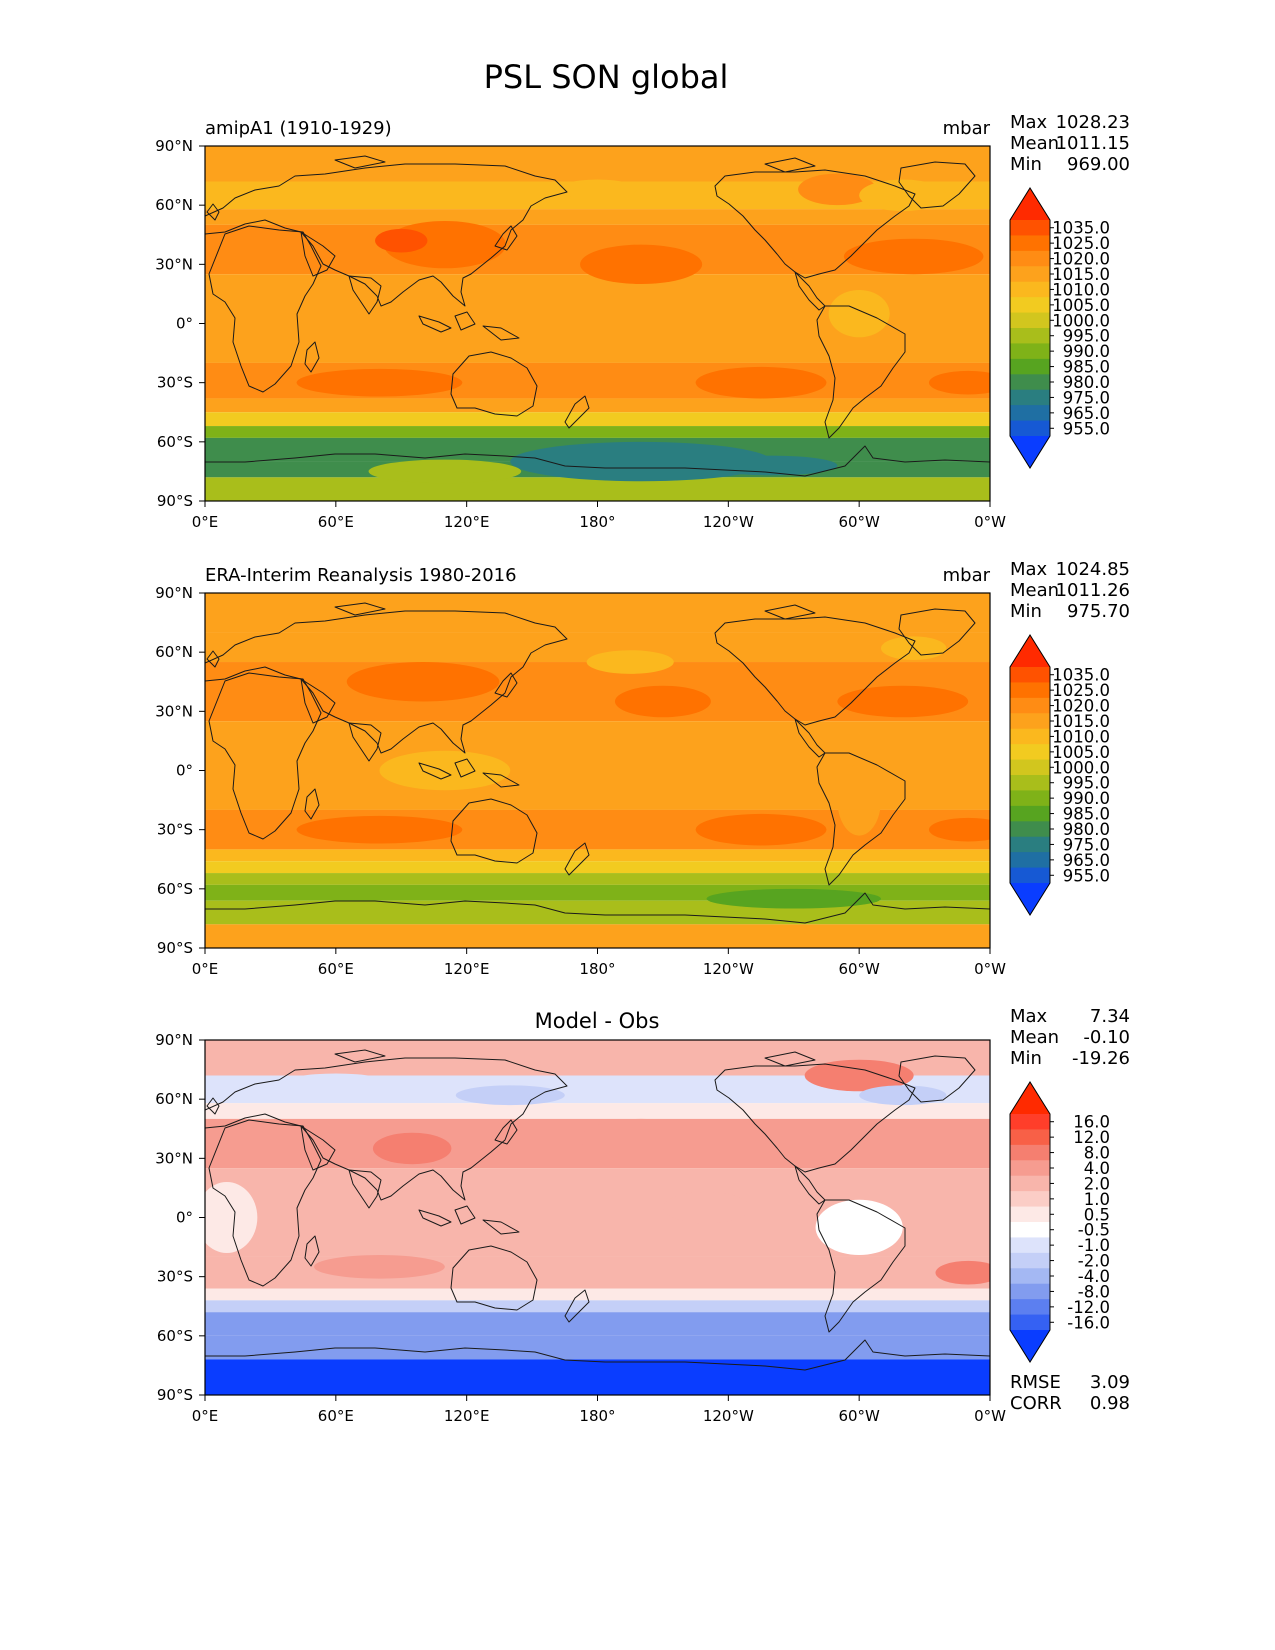 Image resolution: width=1275 pixels, height=1650 pixels. I want to click on colorbar-label: 975.0, so click(1086, 397).